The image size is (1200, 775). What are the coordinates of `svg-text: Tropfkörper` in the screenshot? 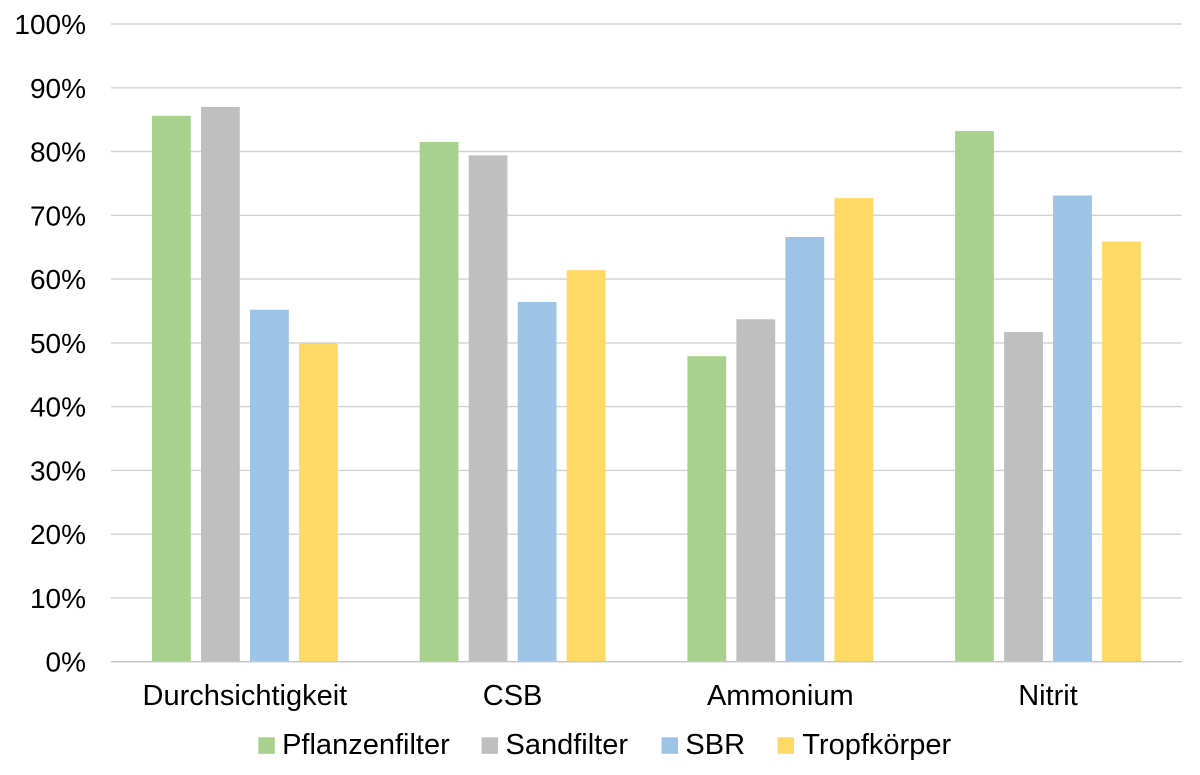 It's located at (876, 745).